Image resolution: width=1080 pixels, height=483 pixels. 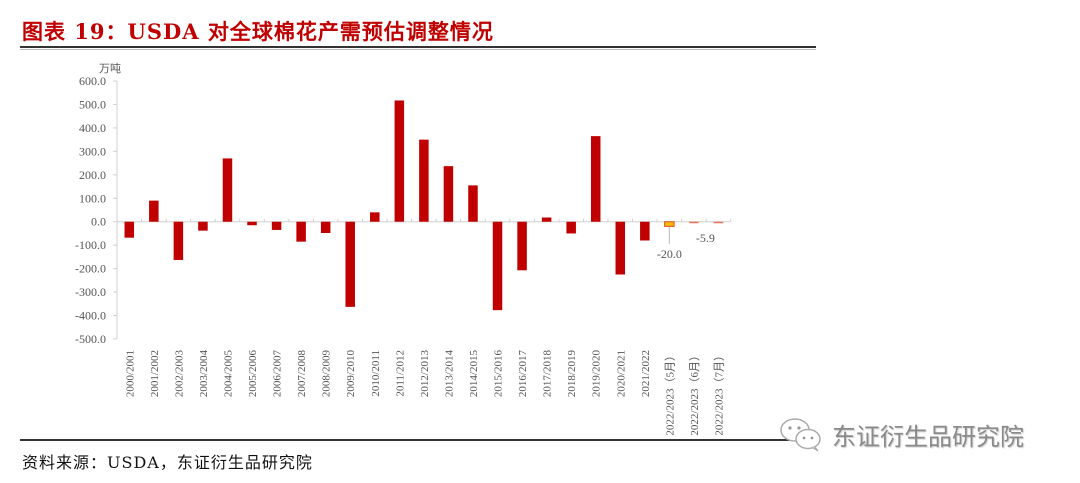 I want to click on y-tick-label: -100.0, so click(x=90, y=245).